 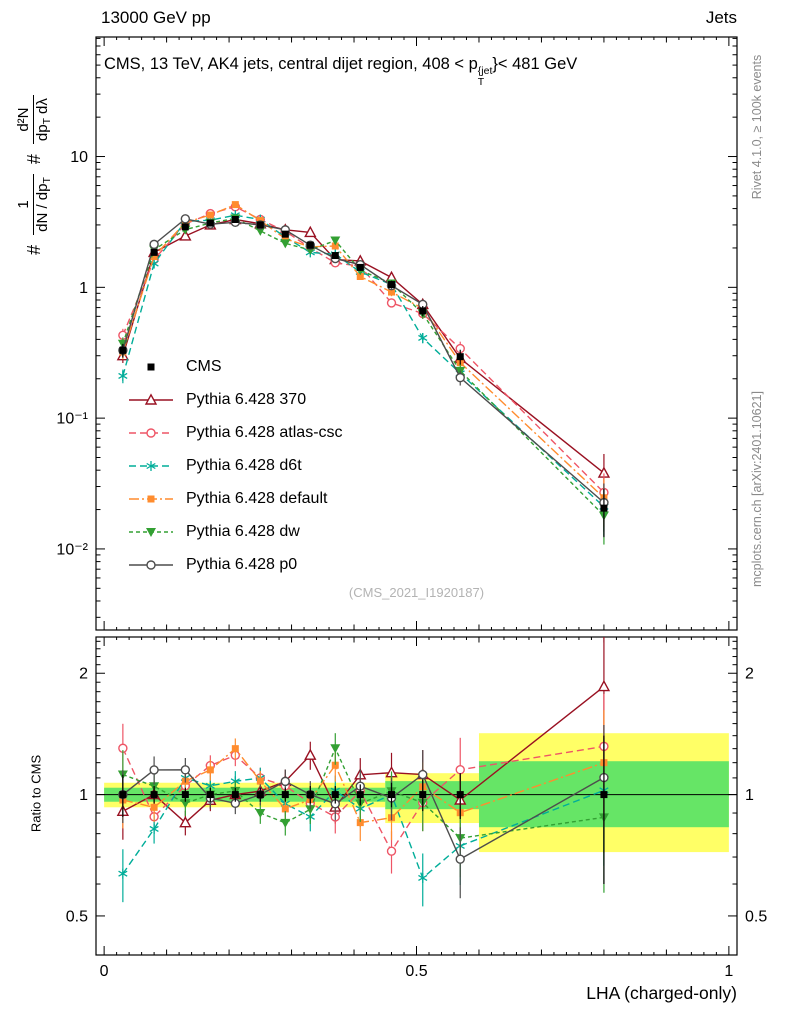 What do you see at coordinates (72, 549) in the screenshot?
I see `svg-text: 10⁻²` at bounding box center [72, 549].